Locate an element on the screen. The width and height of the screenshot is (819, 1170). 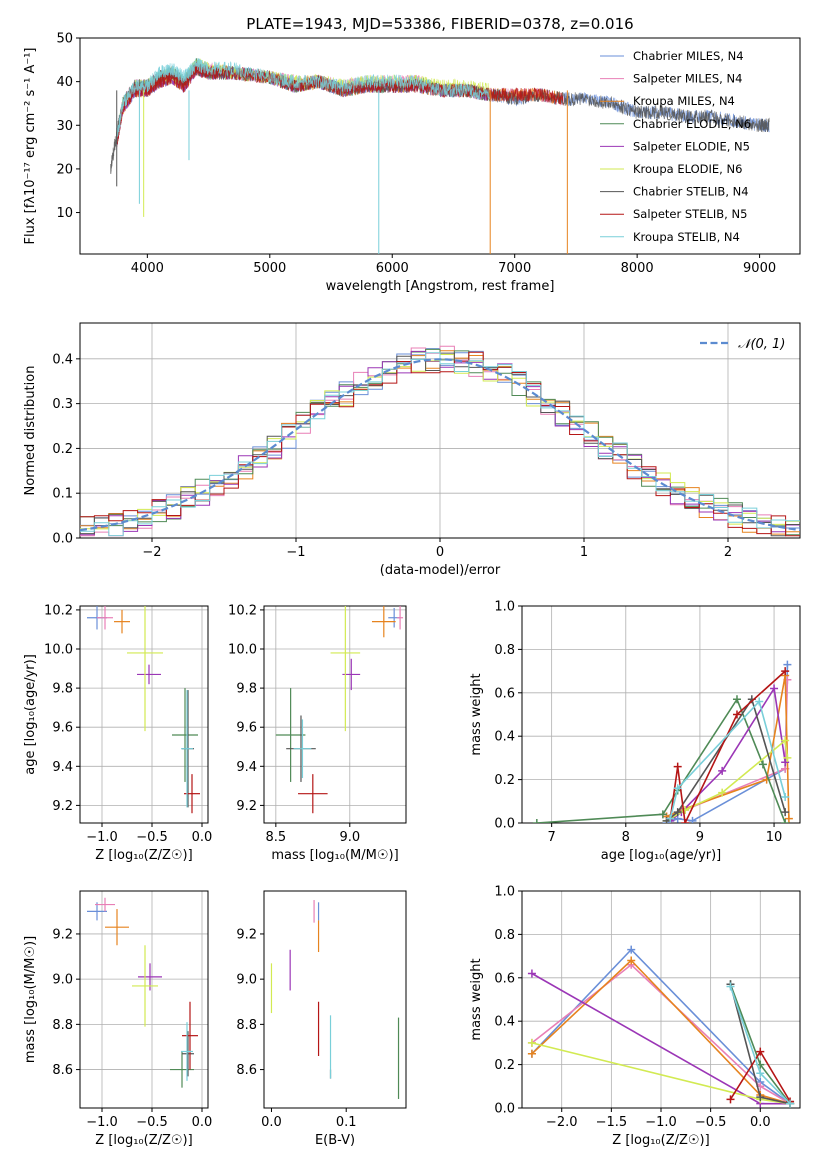
y-tick-label: 10.2 is located at coordinates (242, 610).